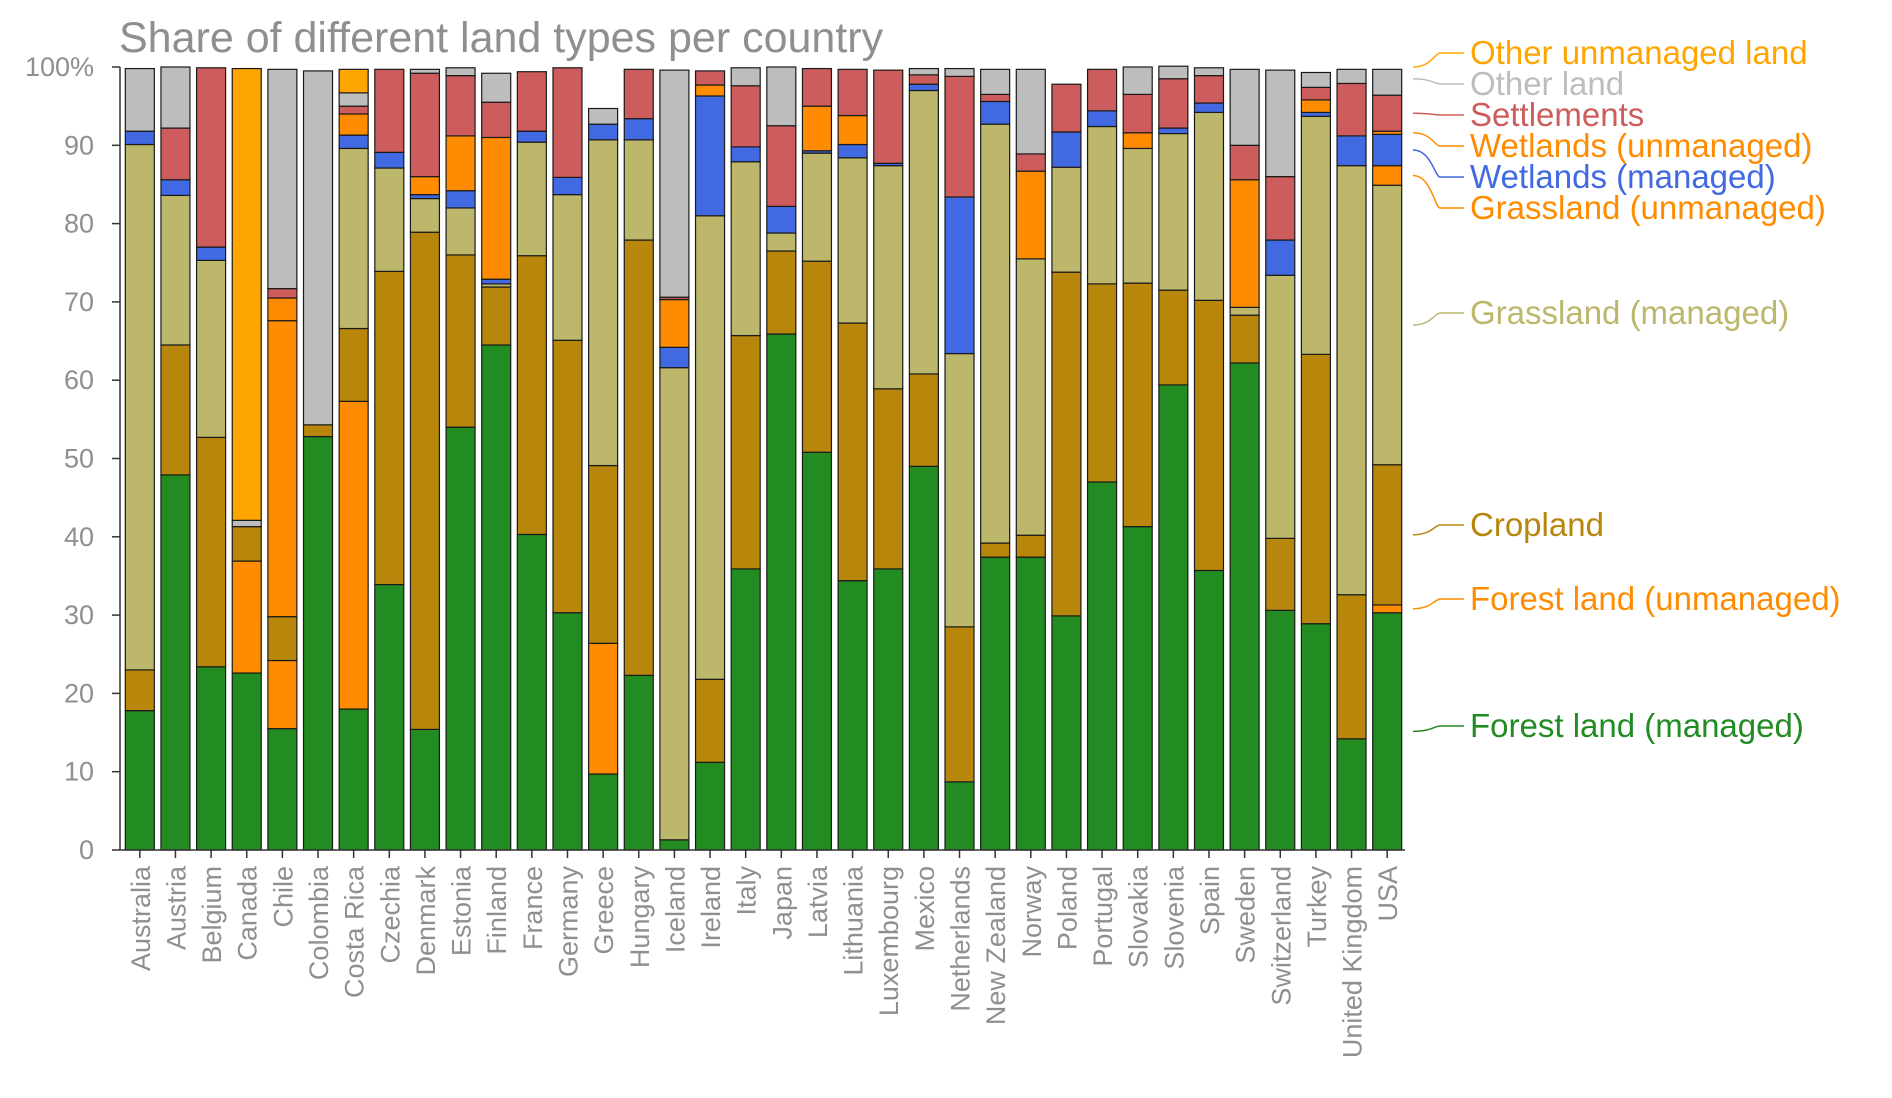 This screenshot has width=1892, height=1098. What do you see at coordinates (747, 891) in the screenshot?
I see `x-tick-label: Italy` at bounding box center [747, 891].